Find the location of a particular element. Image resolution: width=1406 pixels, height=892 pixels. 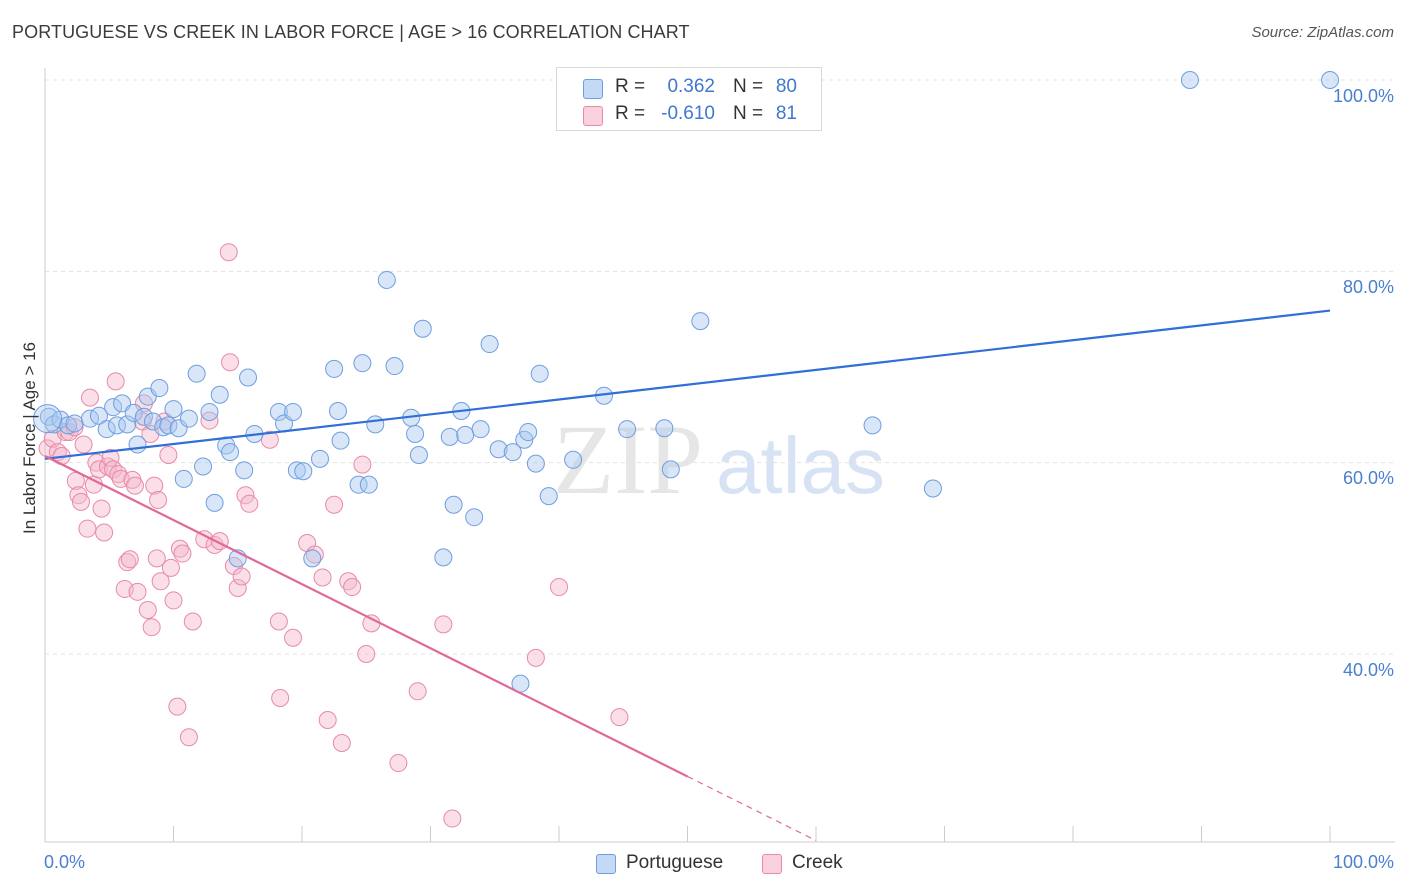

watermark: ZIP atlas is located at coordinates (719, 459).